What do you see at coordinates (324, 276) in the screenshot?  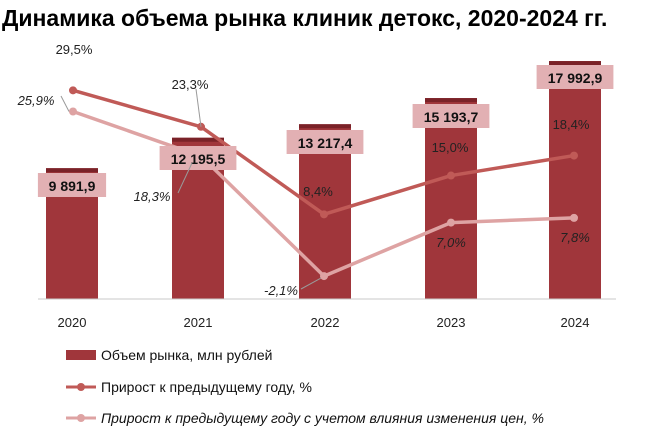 I see `real-growth-point-2022` at bounding box center [324, 276].